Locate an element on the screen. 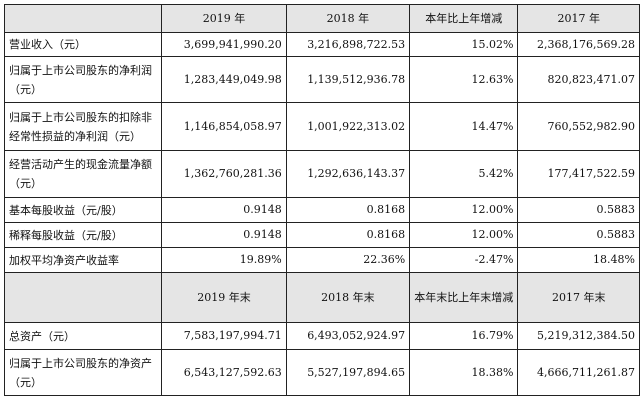 This screenshot has height=403, width=640. header-2019-end: 2019 年末 is located at coordinates (224, 297).